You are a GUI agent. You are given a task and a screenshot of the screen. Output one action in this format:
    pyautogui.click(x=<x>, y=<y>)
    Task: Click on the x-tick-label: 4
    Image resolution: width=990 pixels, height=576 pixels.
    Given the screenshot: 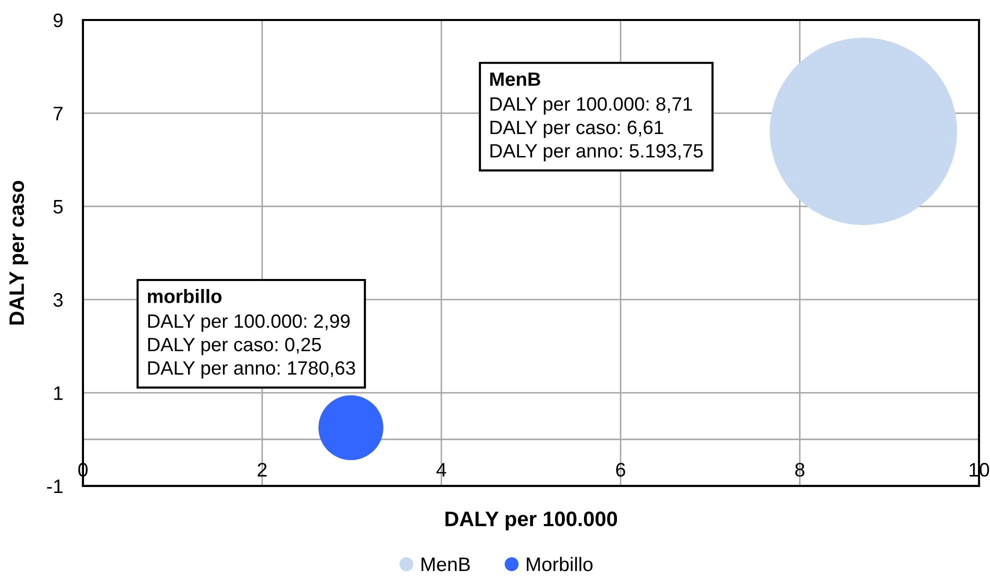 What is the action you would take?
    pyautogui.click(x=441, y=469)
    